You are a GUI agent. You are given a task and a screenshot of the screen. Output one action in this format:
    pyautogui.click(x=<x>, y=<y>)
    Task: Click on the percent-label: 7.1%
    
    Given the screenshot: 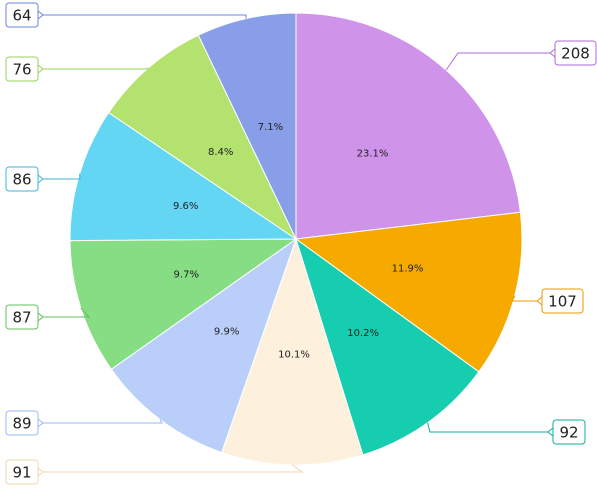 What is the action you would take?
    pyautogui.click(x=270, y=127)
    